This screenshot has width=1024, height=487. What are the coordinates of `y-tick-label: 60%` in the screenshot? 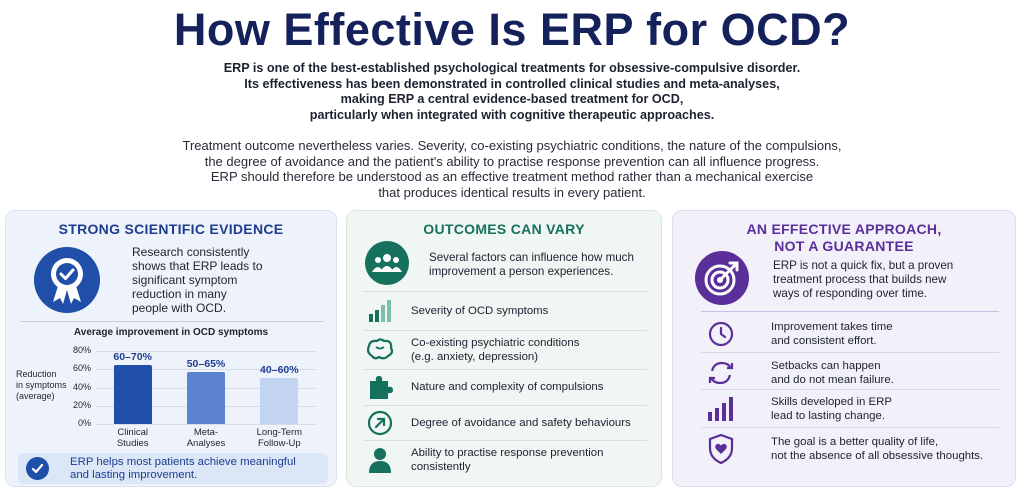 It's located at (81, 368).